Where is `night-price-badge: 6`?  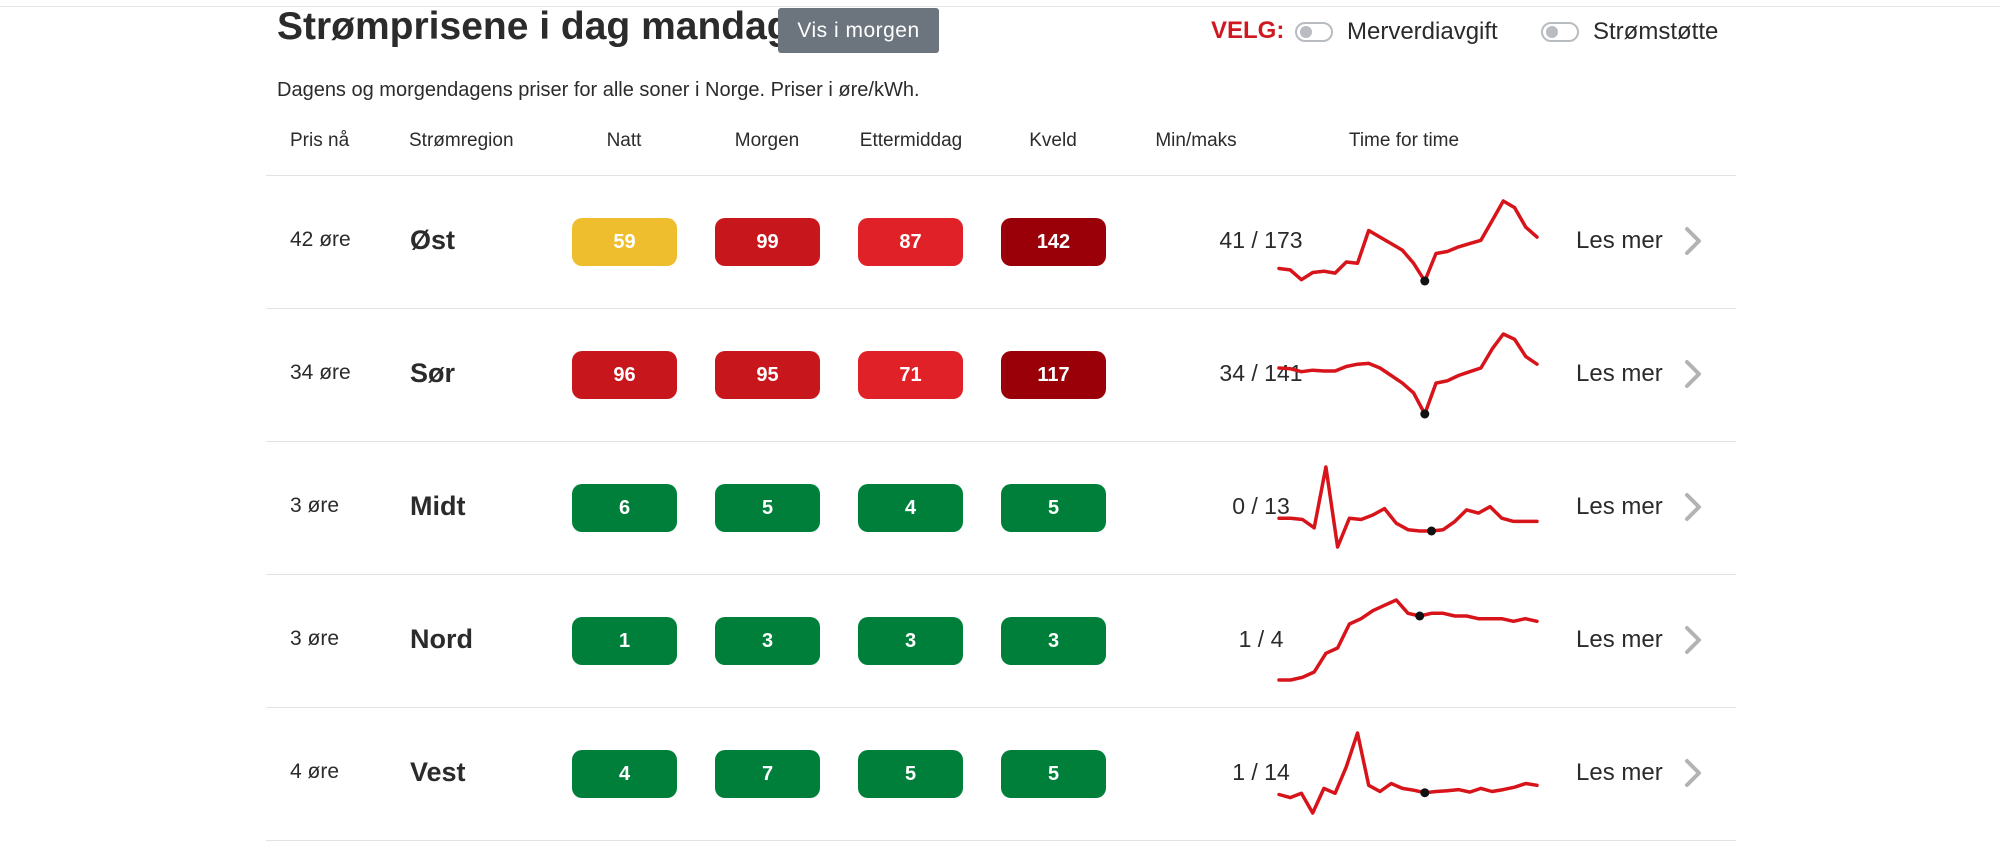 night-price-badge: 6 is located at coordinates (624, 508).